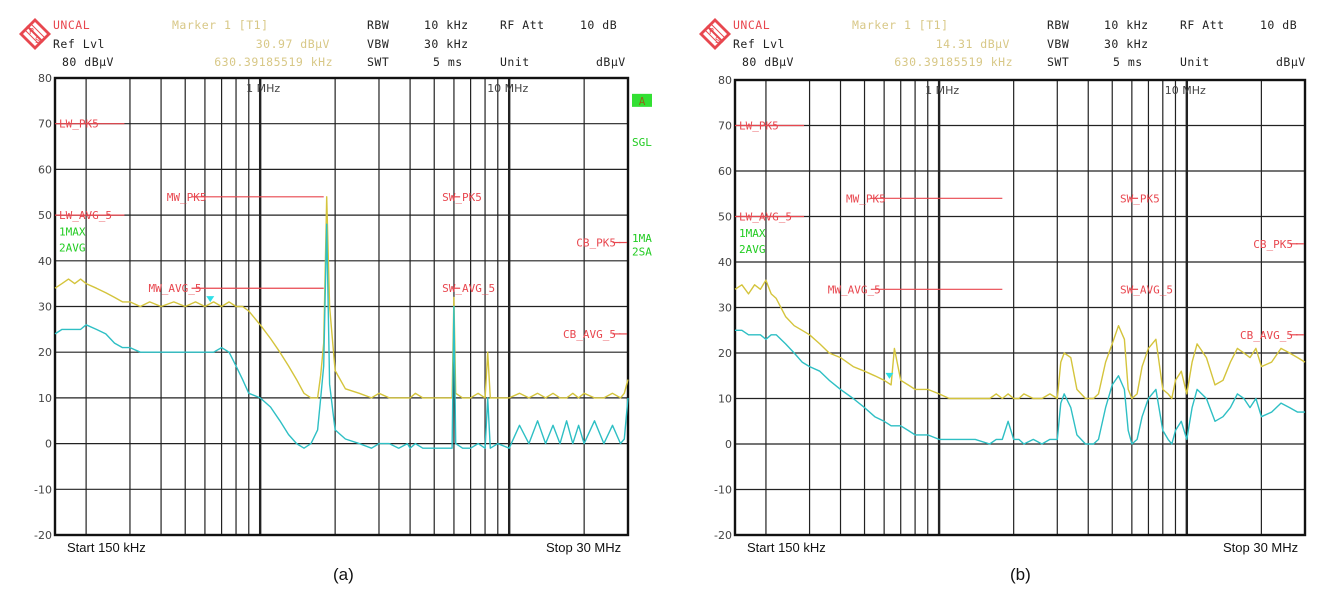 The height and width of the screenshot is (594, 1332). What do you see at coordinates (1020, 574) in the screenshot?
I see `panel-caption: (b)` at bounding box center [1020, 574].